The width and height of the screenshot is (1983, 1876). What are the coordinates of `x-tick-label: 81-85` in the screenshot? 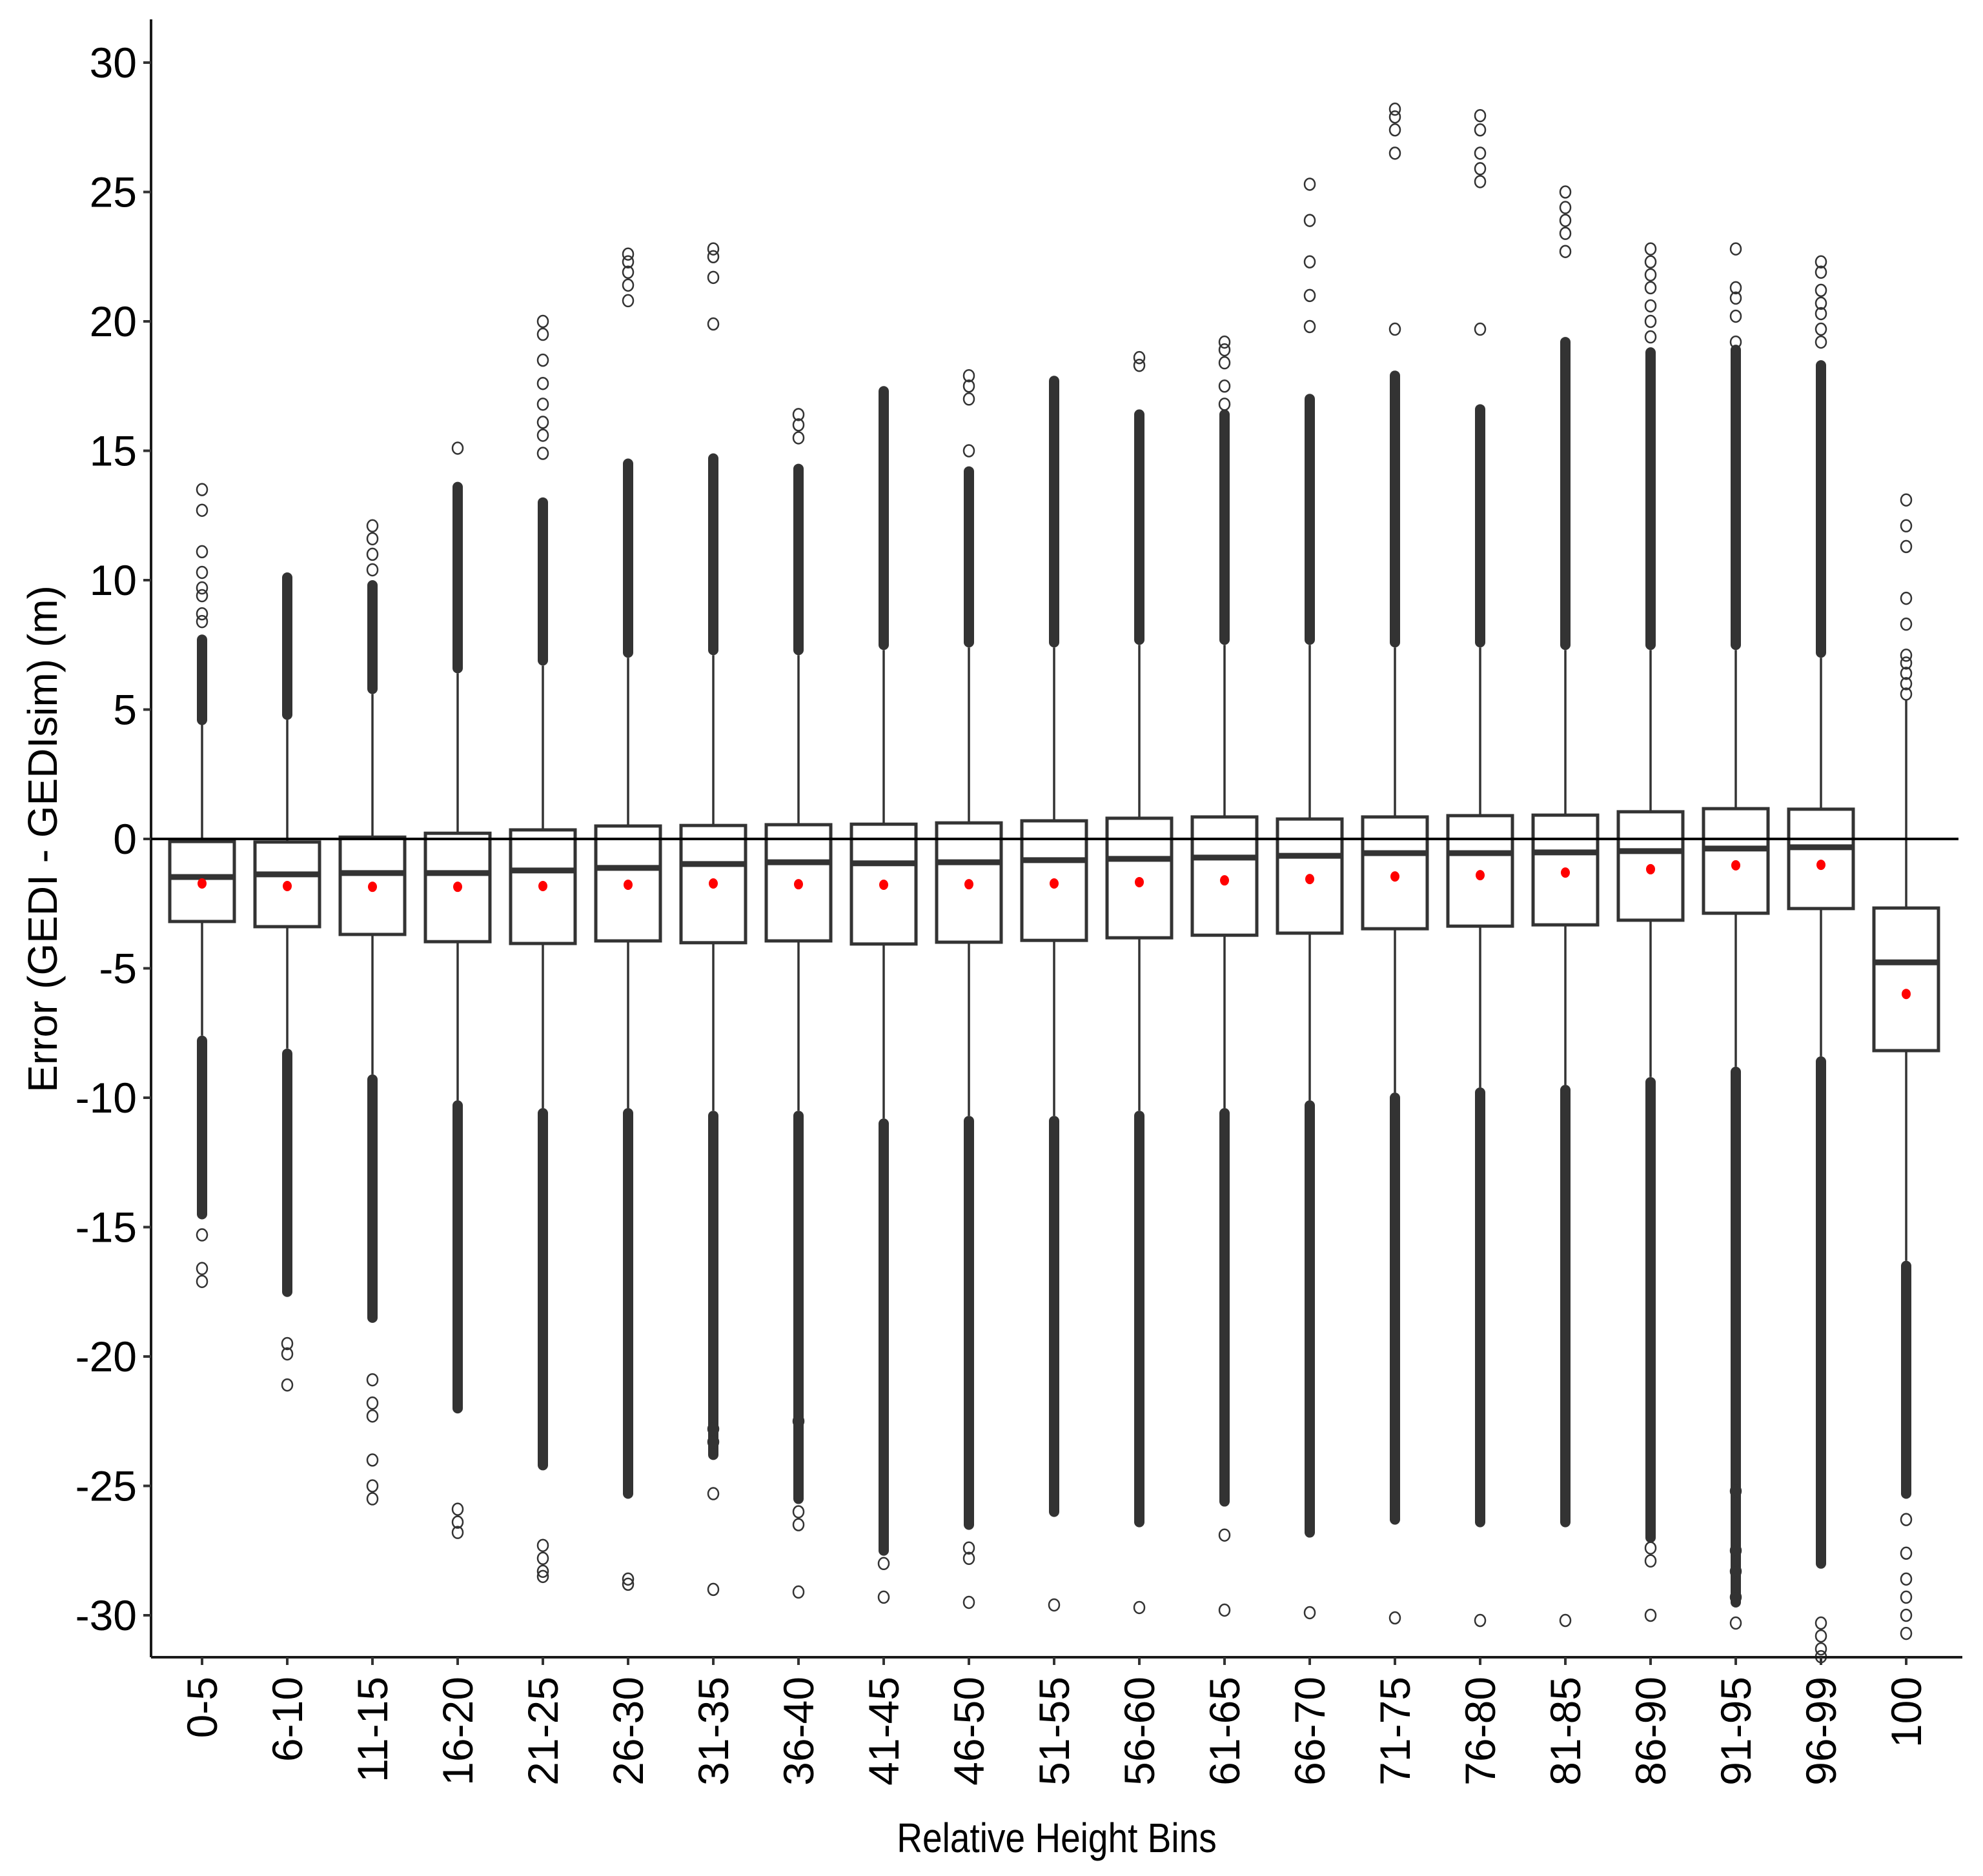 It's located at (1565, 1731).